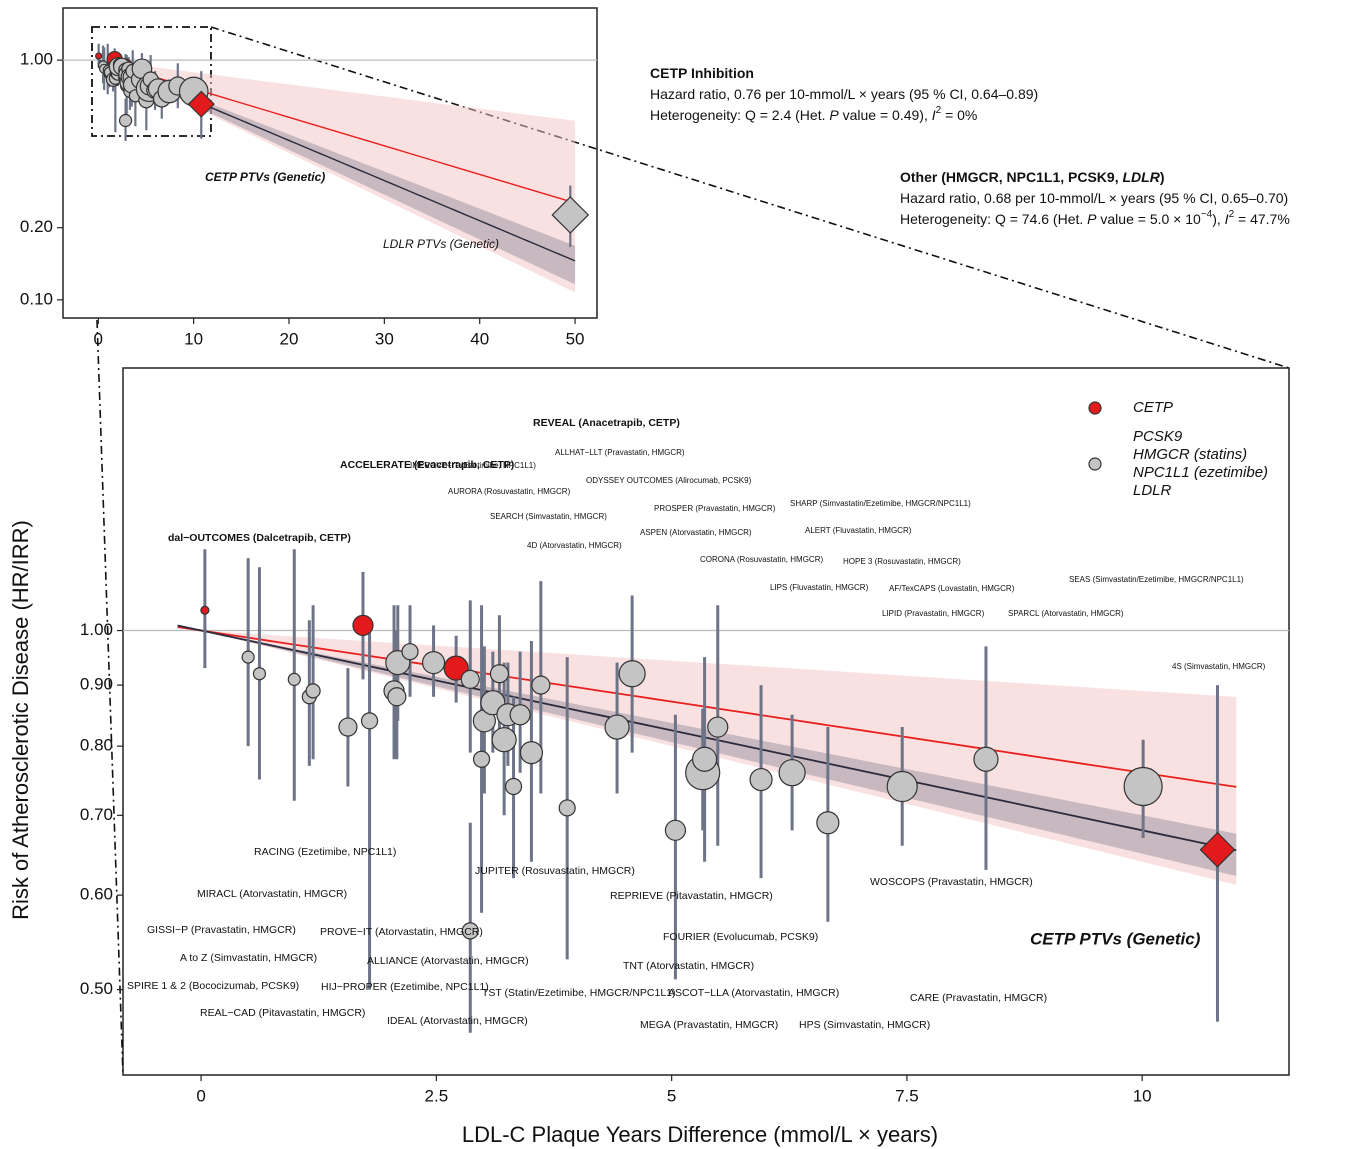 The height and width of the screenshot is (1149, 1349). I want to click on trial-label: CARE (Pravastatin, HMGCR), so click(978, 998).